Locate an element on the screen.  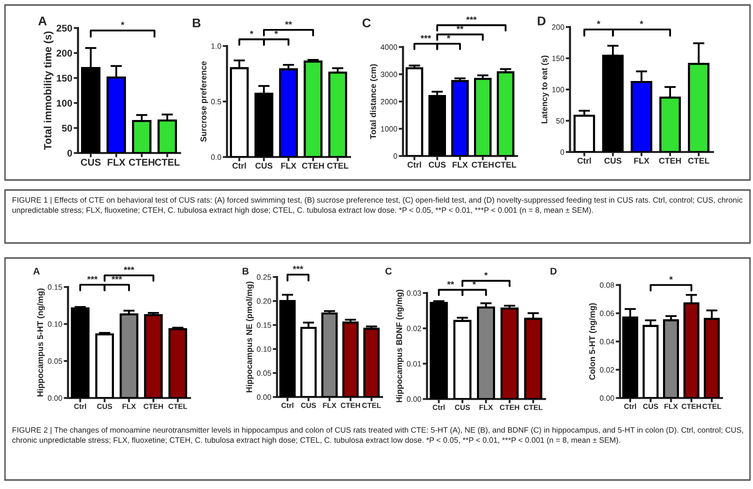
y-axis-title: Latency to eat (s) is located at coordinates (545, 90).